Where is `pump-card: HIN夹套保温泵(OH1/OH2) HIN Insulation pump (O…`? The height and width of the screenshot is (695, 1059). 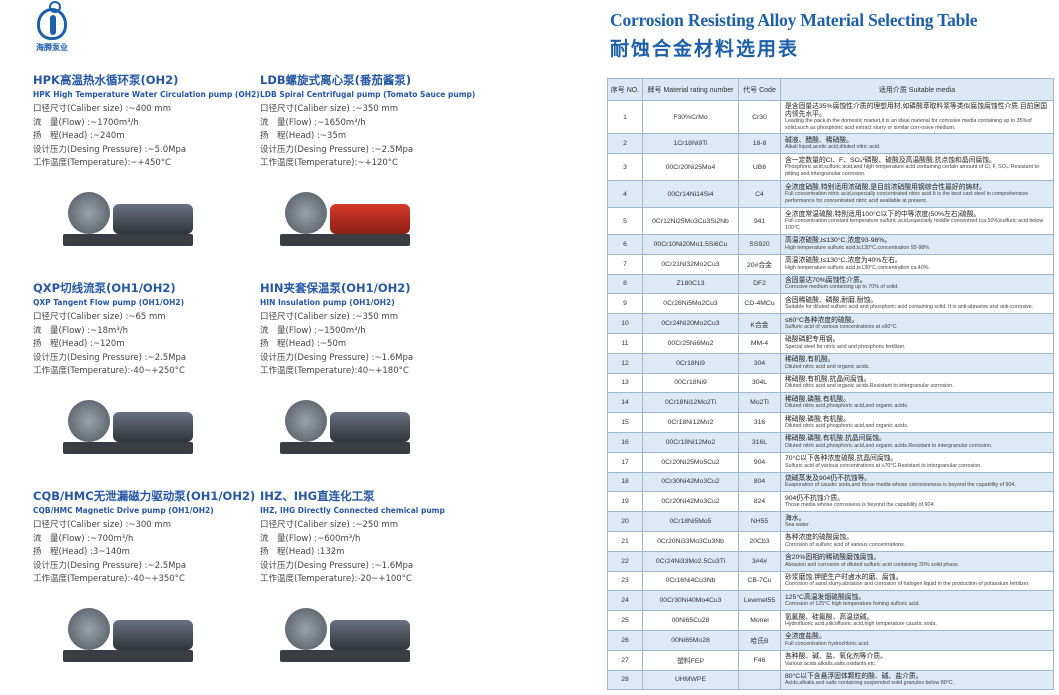
pump-card: HIN夹套保温泵(OH1/OH2) HIN Insulation pump (O… is located at coordinates (370, 367).